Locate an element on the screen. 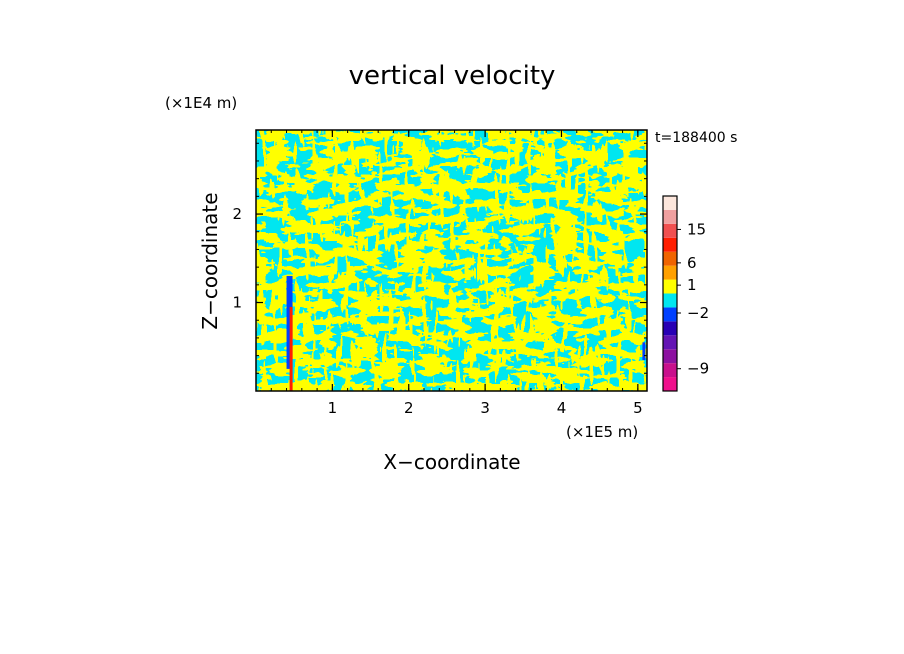  colorbar-label: 15 is located at coordinates (696, 229).